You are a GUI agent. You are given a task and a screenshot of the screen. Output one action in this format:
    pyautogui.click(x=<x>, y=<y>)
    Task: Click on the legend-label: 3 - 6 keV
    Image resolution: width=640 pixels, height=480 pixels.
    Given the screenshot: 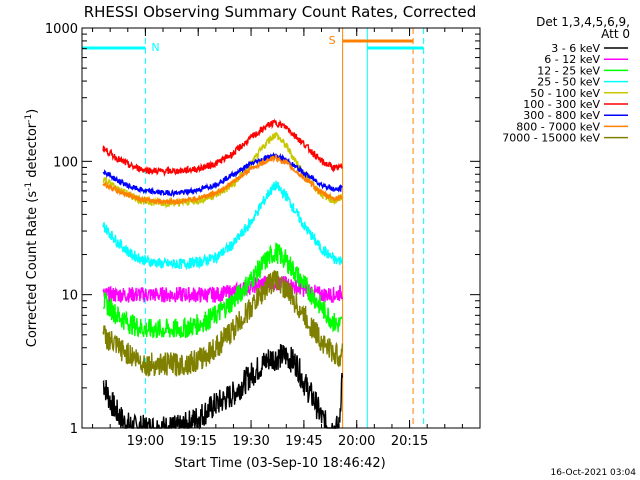 What is the action you would take?
    pyautogui.click(x=575, y=48)
    